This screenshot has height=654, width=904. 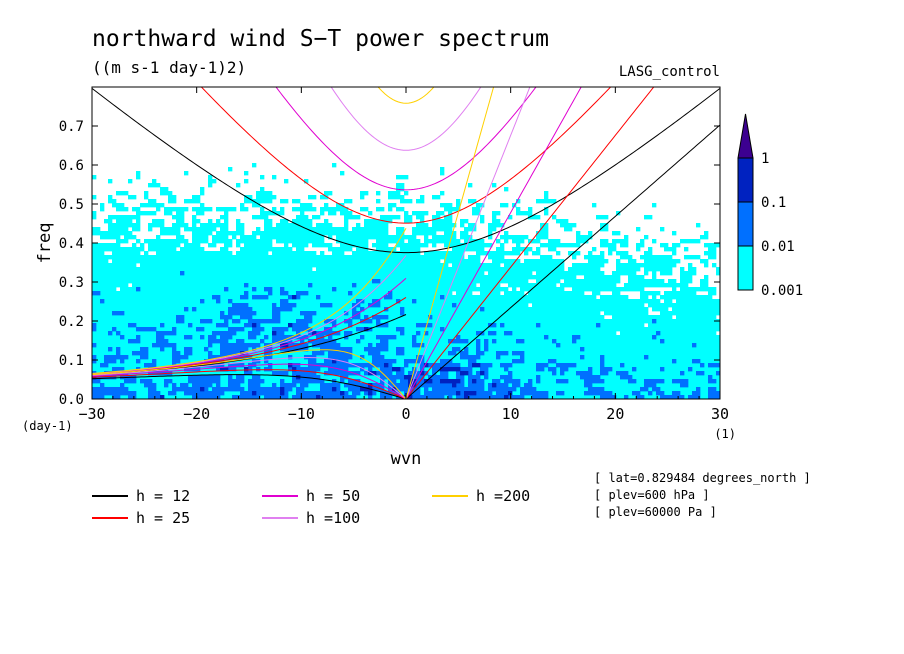 What do you see at coordinates (163, 518) in the screenshot?
I see `legend-label-h-25: h = 25` at bounding box center [163, 518].